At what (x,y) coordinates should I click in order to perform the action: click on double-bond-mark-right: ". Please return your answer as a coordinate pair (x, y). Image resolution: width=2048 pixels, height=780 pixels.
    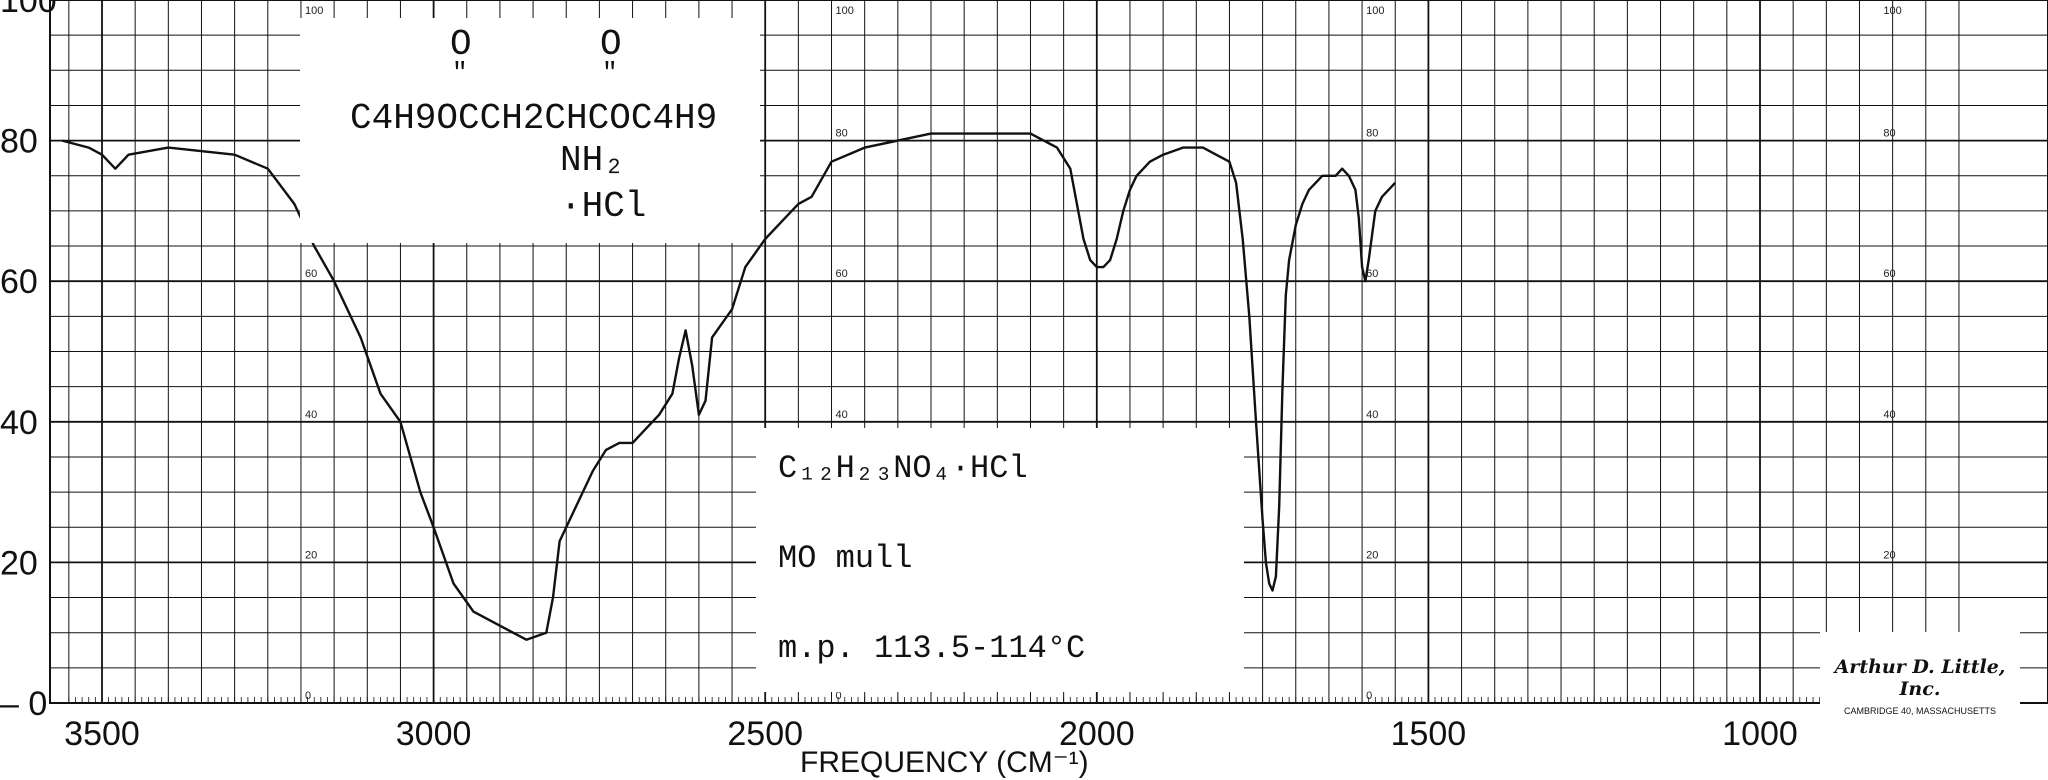
    Looking at the image, I should click on (610, 73).